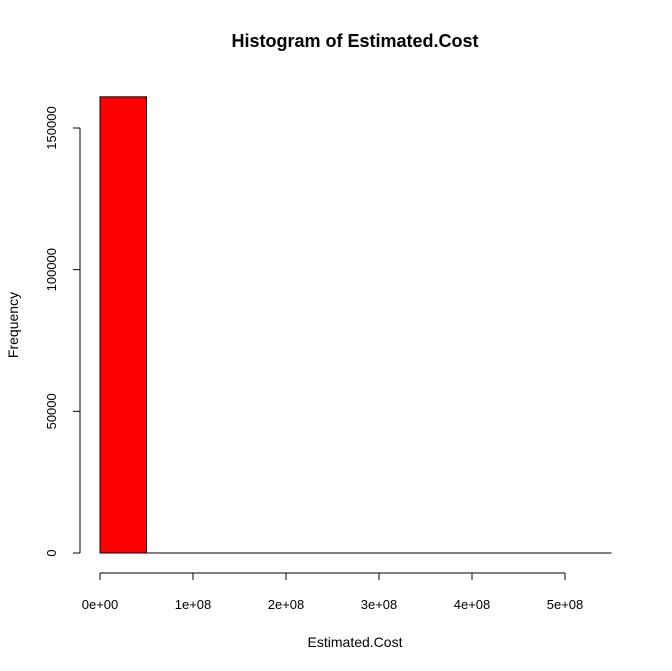 This screenshot has width=672, height=671. Describe the element at coordinates (565, 604) in the screenshot. I see `x-tick-label-5: 5e+08` at that location.